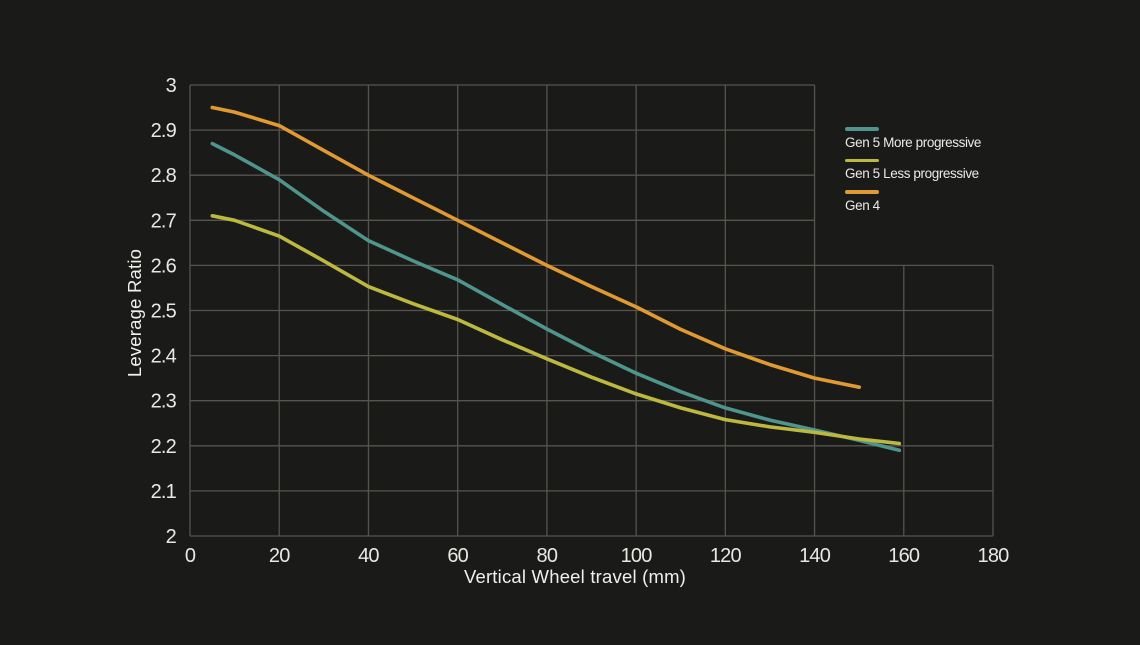 This screenshot has width=1140, height=645. I want to click on y-tick-label: 2.2, so click(164, 447).